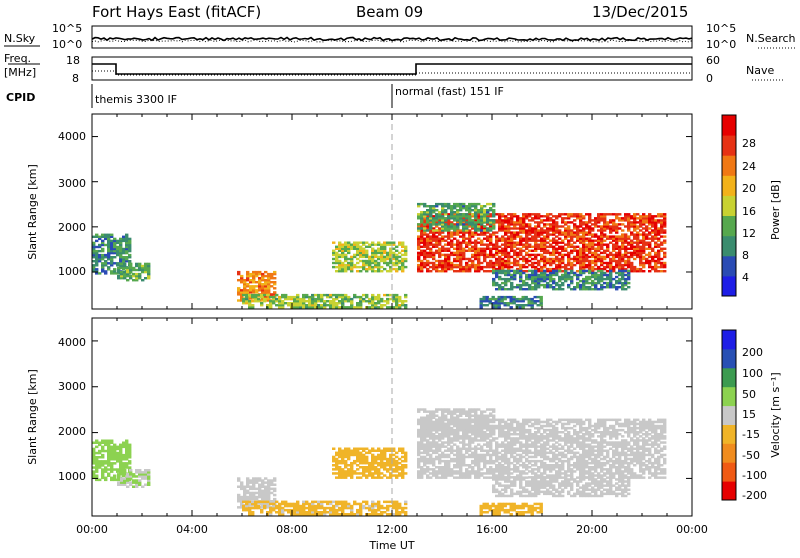 The width and height of the screenshot is (800, 558). I want to click on nave-label: Nave, so click(760, 70).